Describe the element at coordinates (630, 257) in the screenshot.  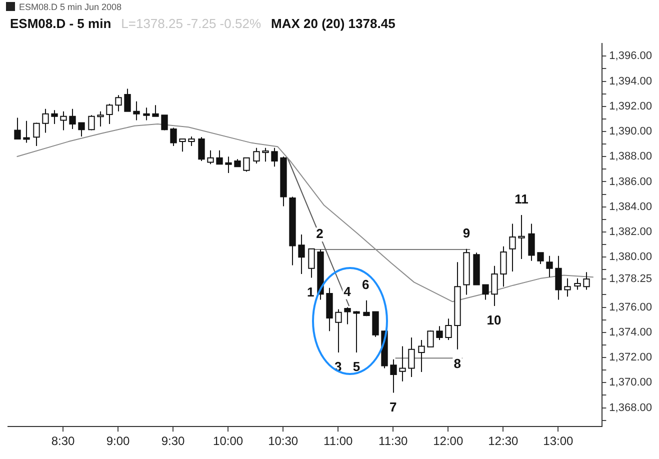
I see `y-tick-label: 1,380.00` at that location.